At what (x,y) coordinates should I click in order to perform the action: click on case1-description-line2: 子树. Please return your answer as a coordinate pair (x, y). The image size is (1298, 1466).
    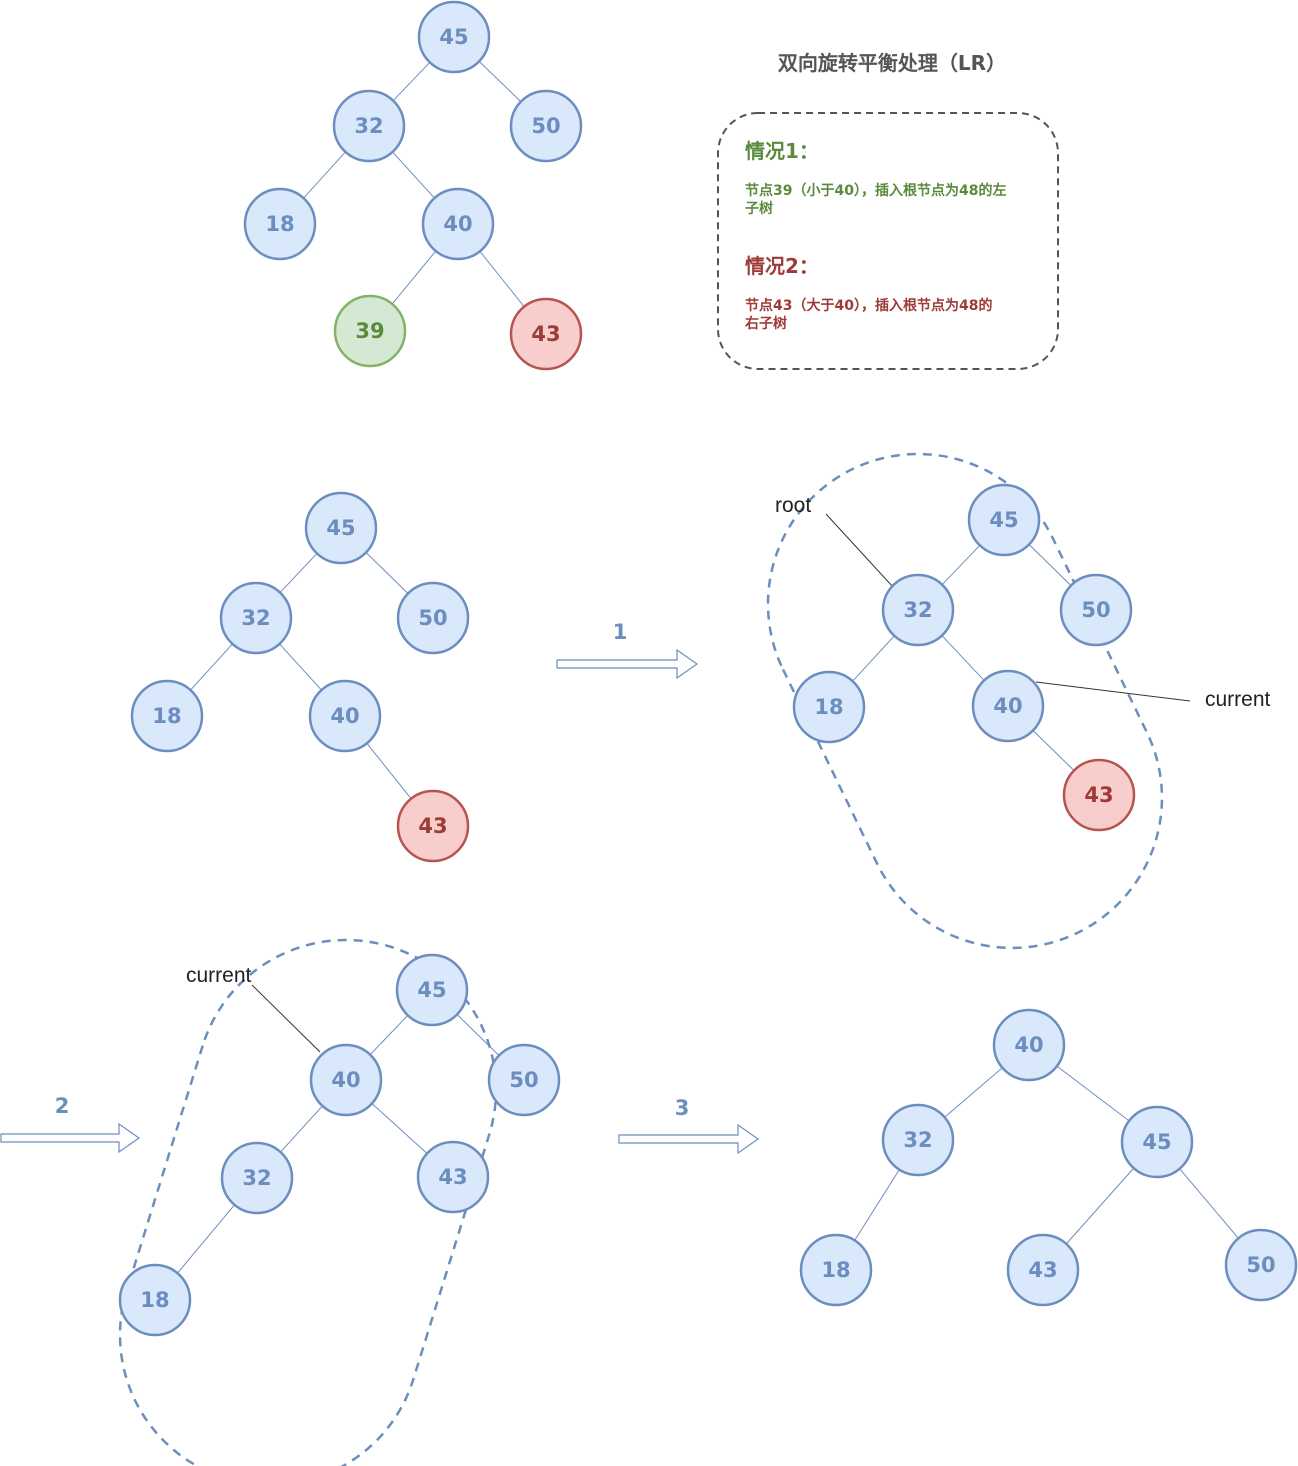
    Looking at the image, I should click on (759, 208).